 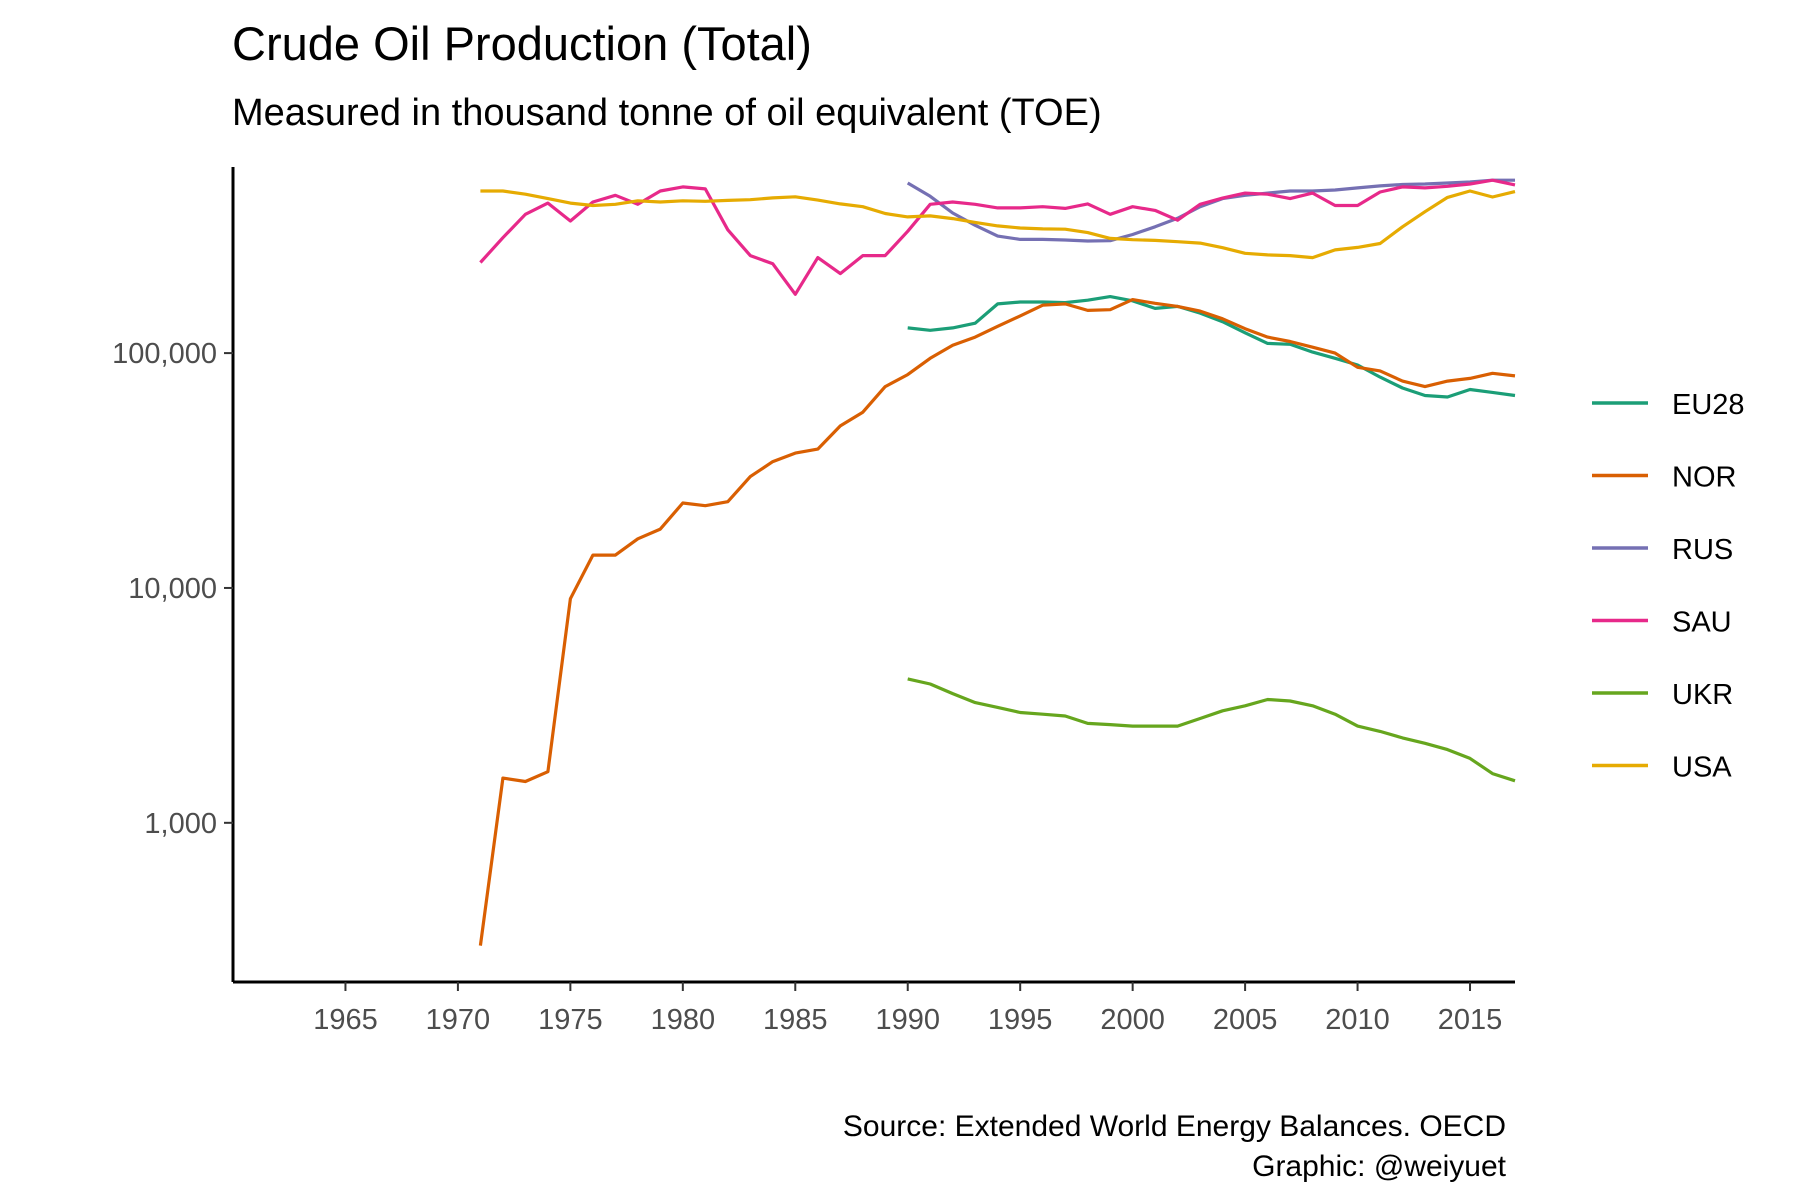 What do you see at coordinates (180, 824) in the screenshot?
I see `y-tick-label: 1,000` at bounding box center [180, 824].